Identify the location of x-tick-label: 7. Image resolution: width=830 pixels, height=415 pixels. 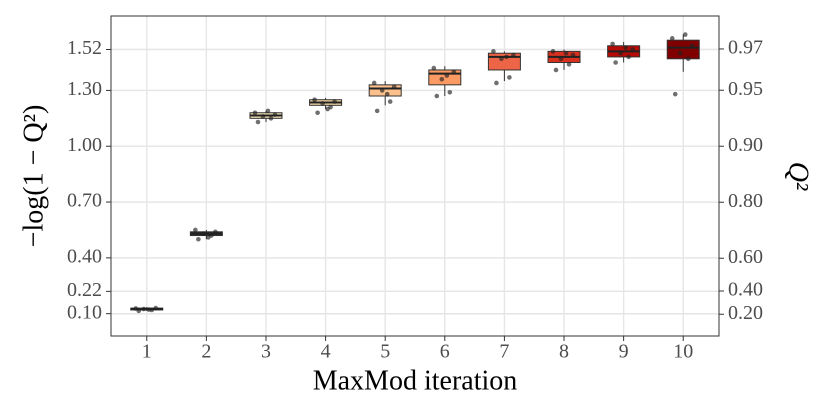
(504, 352).